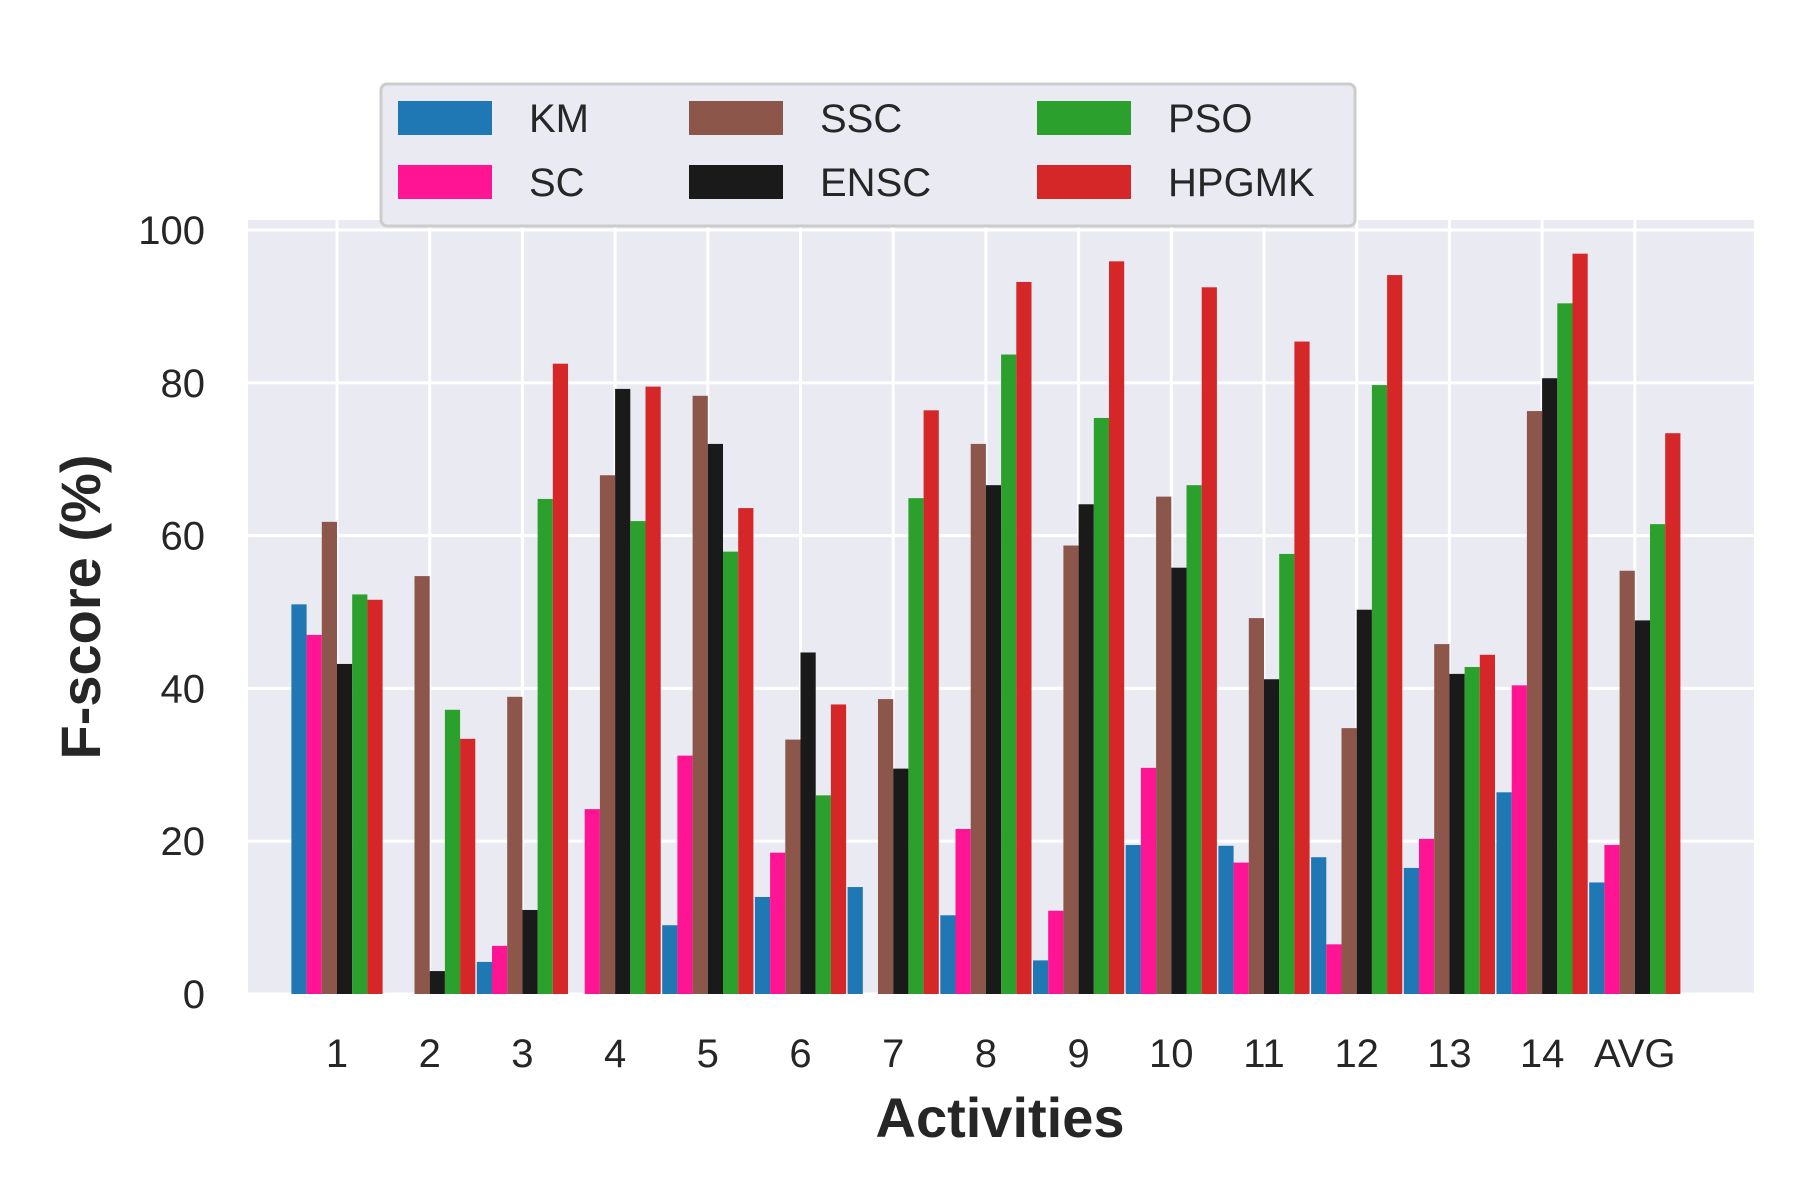  What do you see at coordinates (559, 119) in the screenshot?
I see `legend-label-km: KM` at bounding box center [559, 119].